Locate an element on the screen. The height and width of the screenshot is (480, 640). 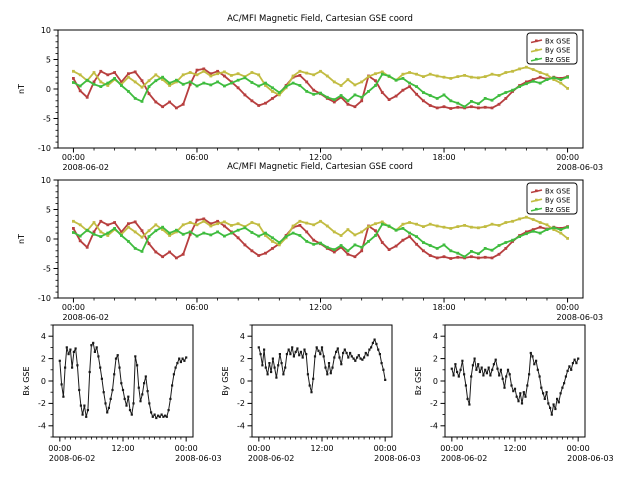
y-axis-label-by: By GSE is located at coordinates (225, 380).